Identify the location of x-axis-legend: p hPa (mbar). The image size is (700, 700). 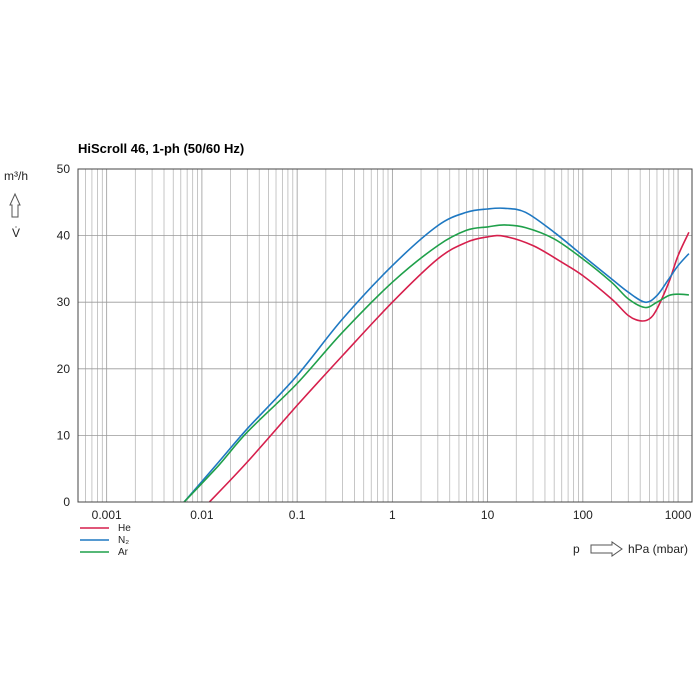
(630, 549).